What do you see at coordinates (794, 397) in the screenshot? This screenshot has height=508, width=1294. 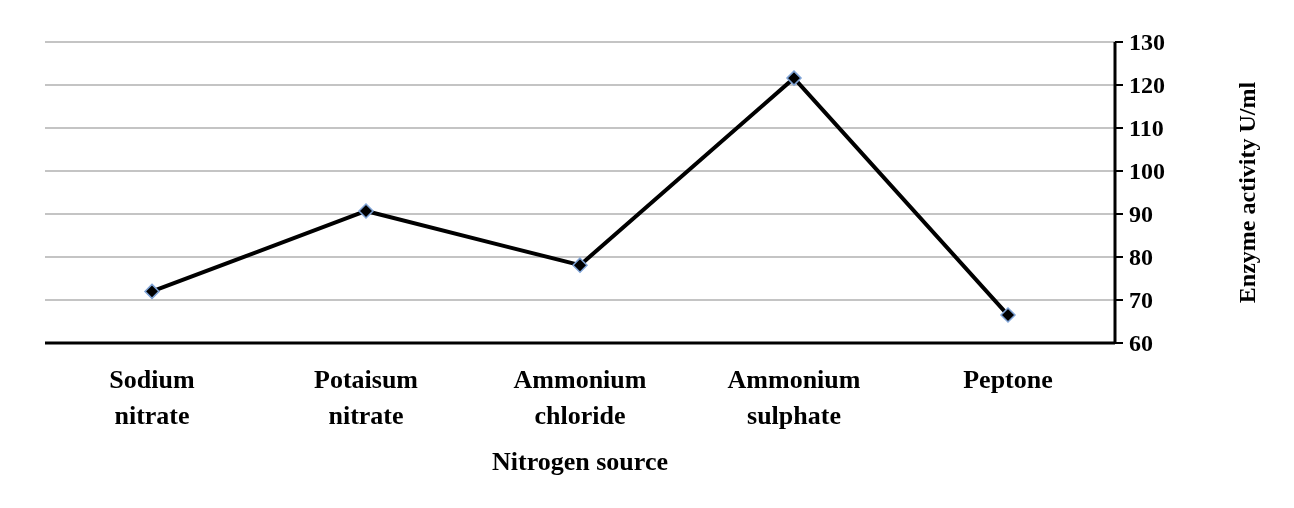 I see `x-tick-label: Ammonium sulphate` at bounding box center [794, 397].